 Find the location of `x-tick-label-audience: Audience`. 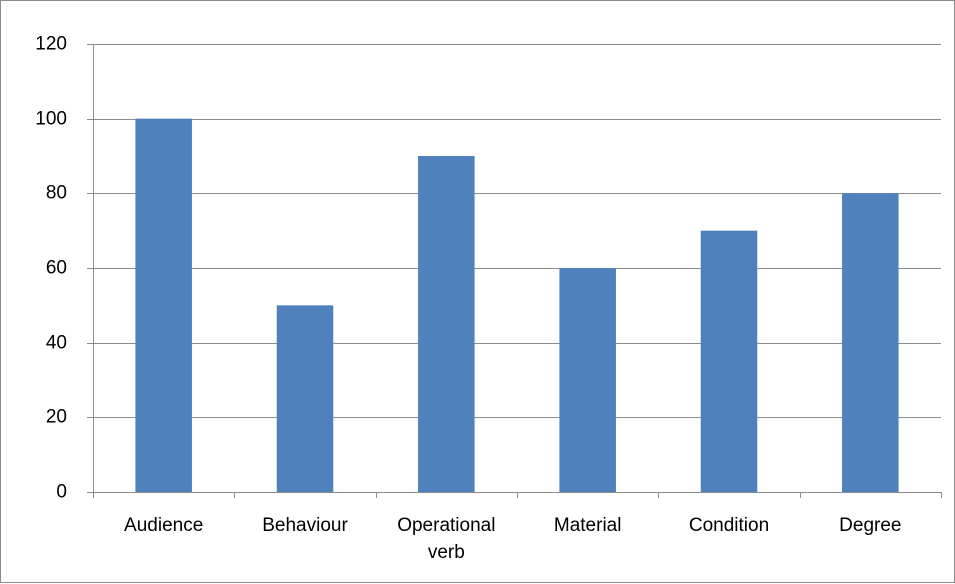

x-tick-label-audience: Audience is located at coordinates (163, 525).